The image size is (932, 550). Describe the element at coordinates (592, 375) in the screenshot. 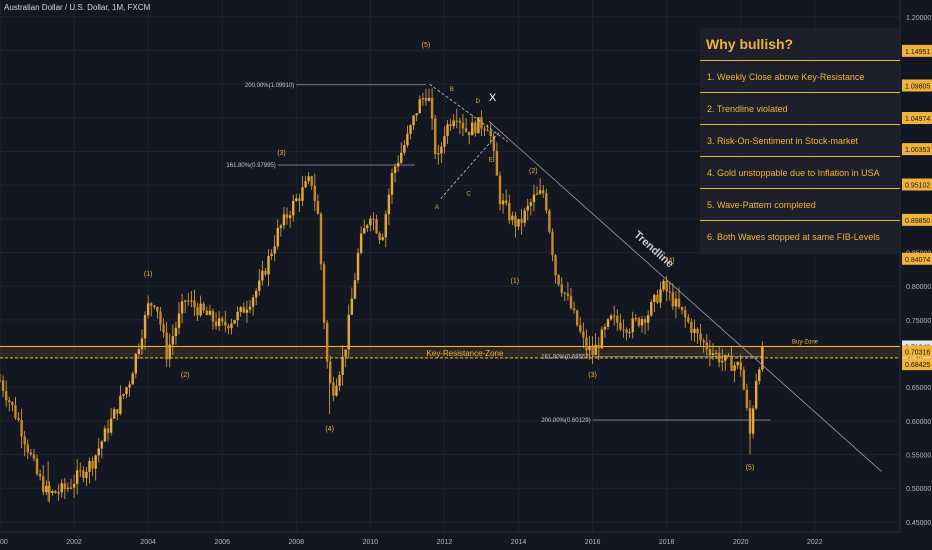

I see `wave-label: (3)` at that location.